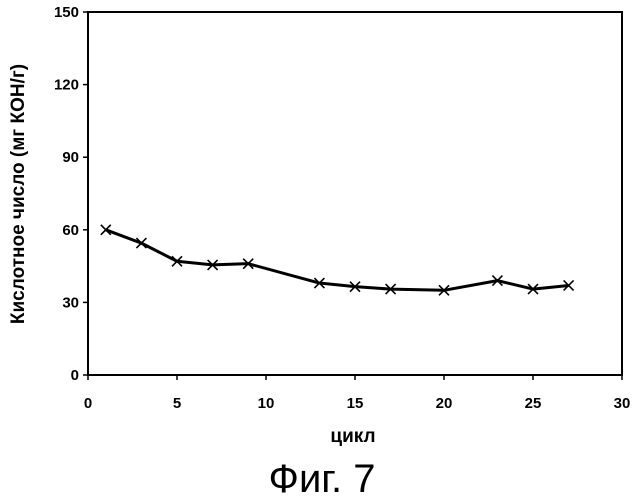 The height and width of the screenshot is (500, 636). What do you see at coordinates (352, 436) in the screenshot?
I see `x-axis-label: цикл` at bounding box center [352, 436].